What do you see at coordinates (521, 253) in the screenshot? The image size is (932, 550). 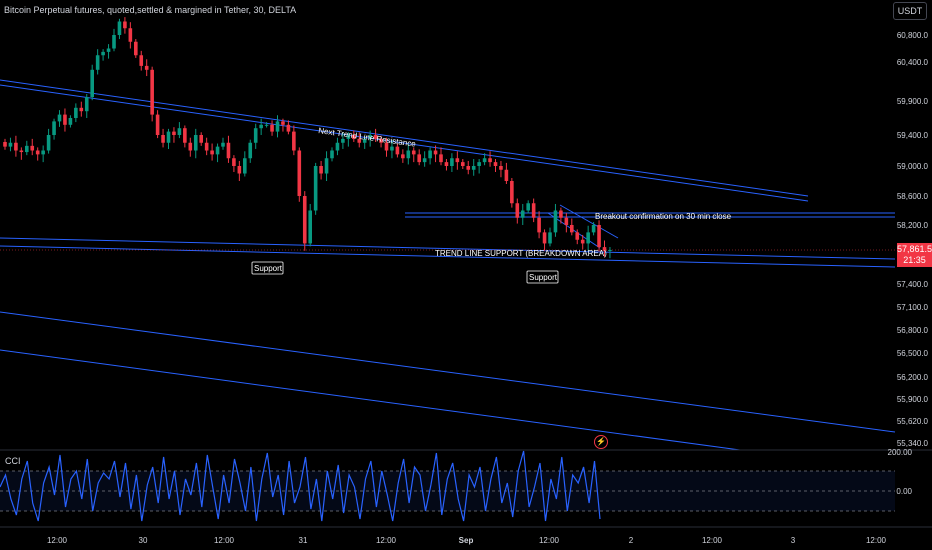 I see `annotation-trendline-support: TREND LINE SUPPORT (BREAKDOWN AREA)` at bounding box center [521, 253].